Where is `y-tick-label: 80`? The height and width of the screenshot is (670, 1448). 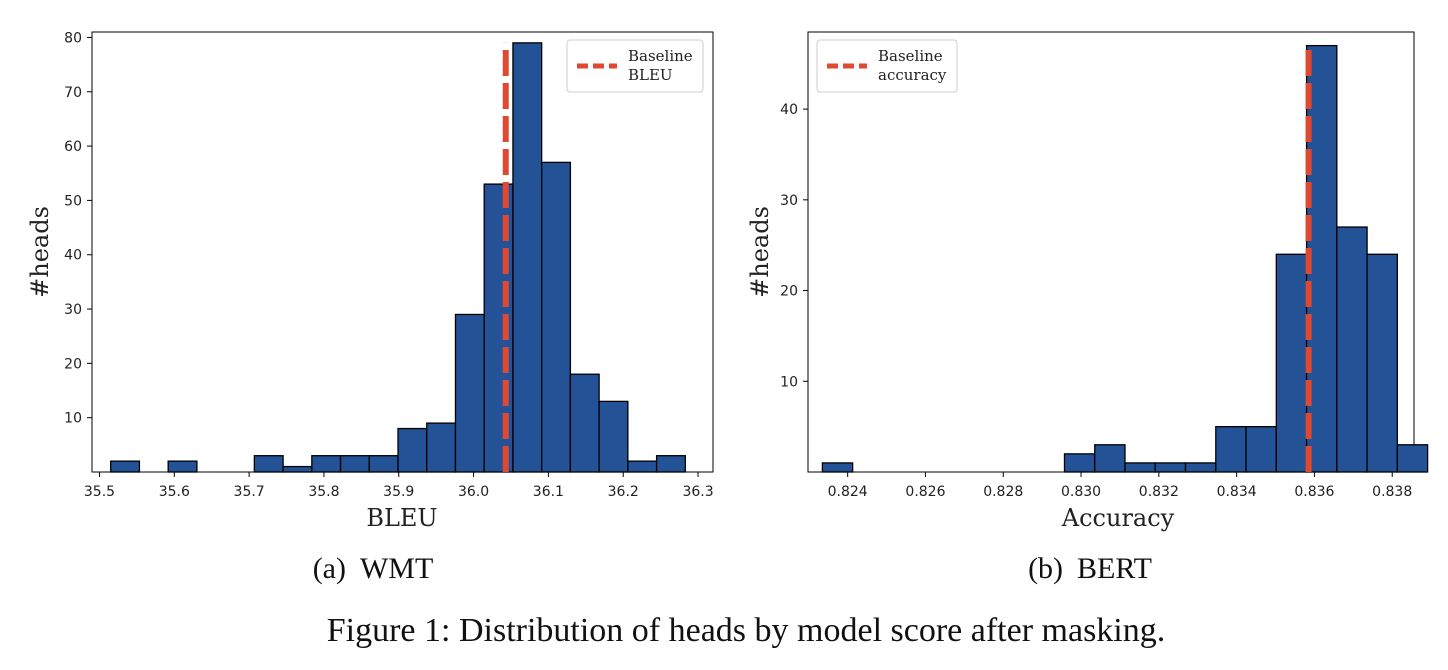 y-tick-label: 80 is located at coordinates (73, 38).